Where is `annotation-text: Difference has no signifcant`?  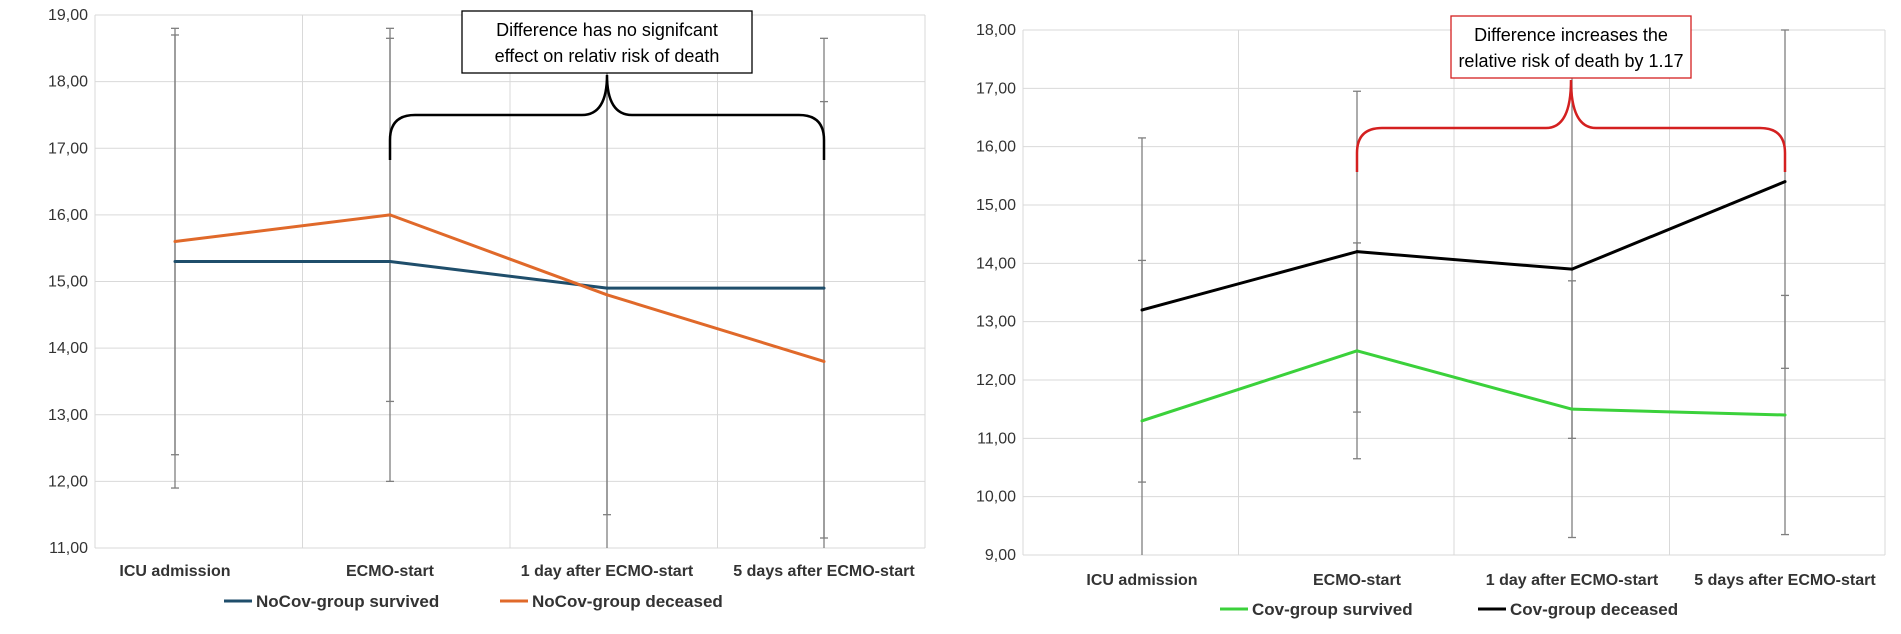 annotation-text: Difference has no signifcant is located at coordinates (607, 30).